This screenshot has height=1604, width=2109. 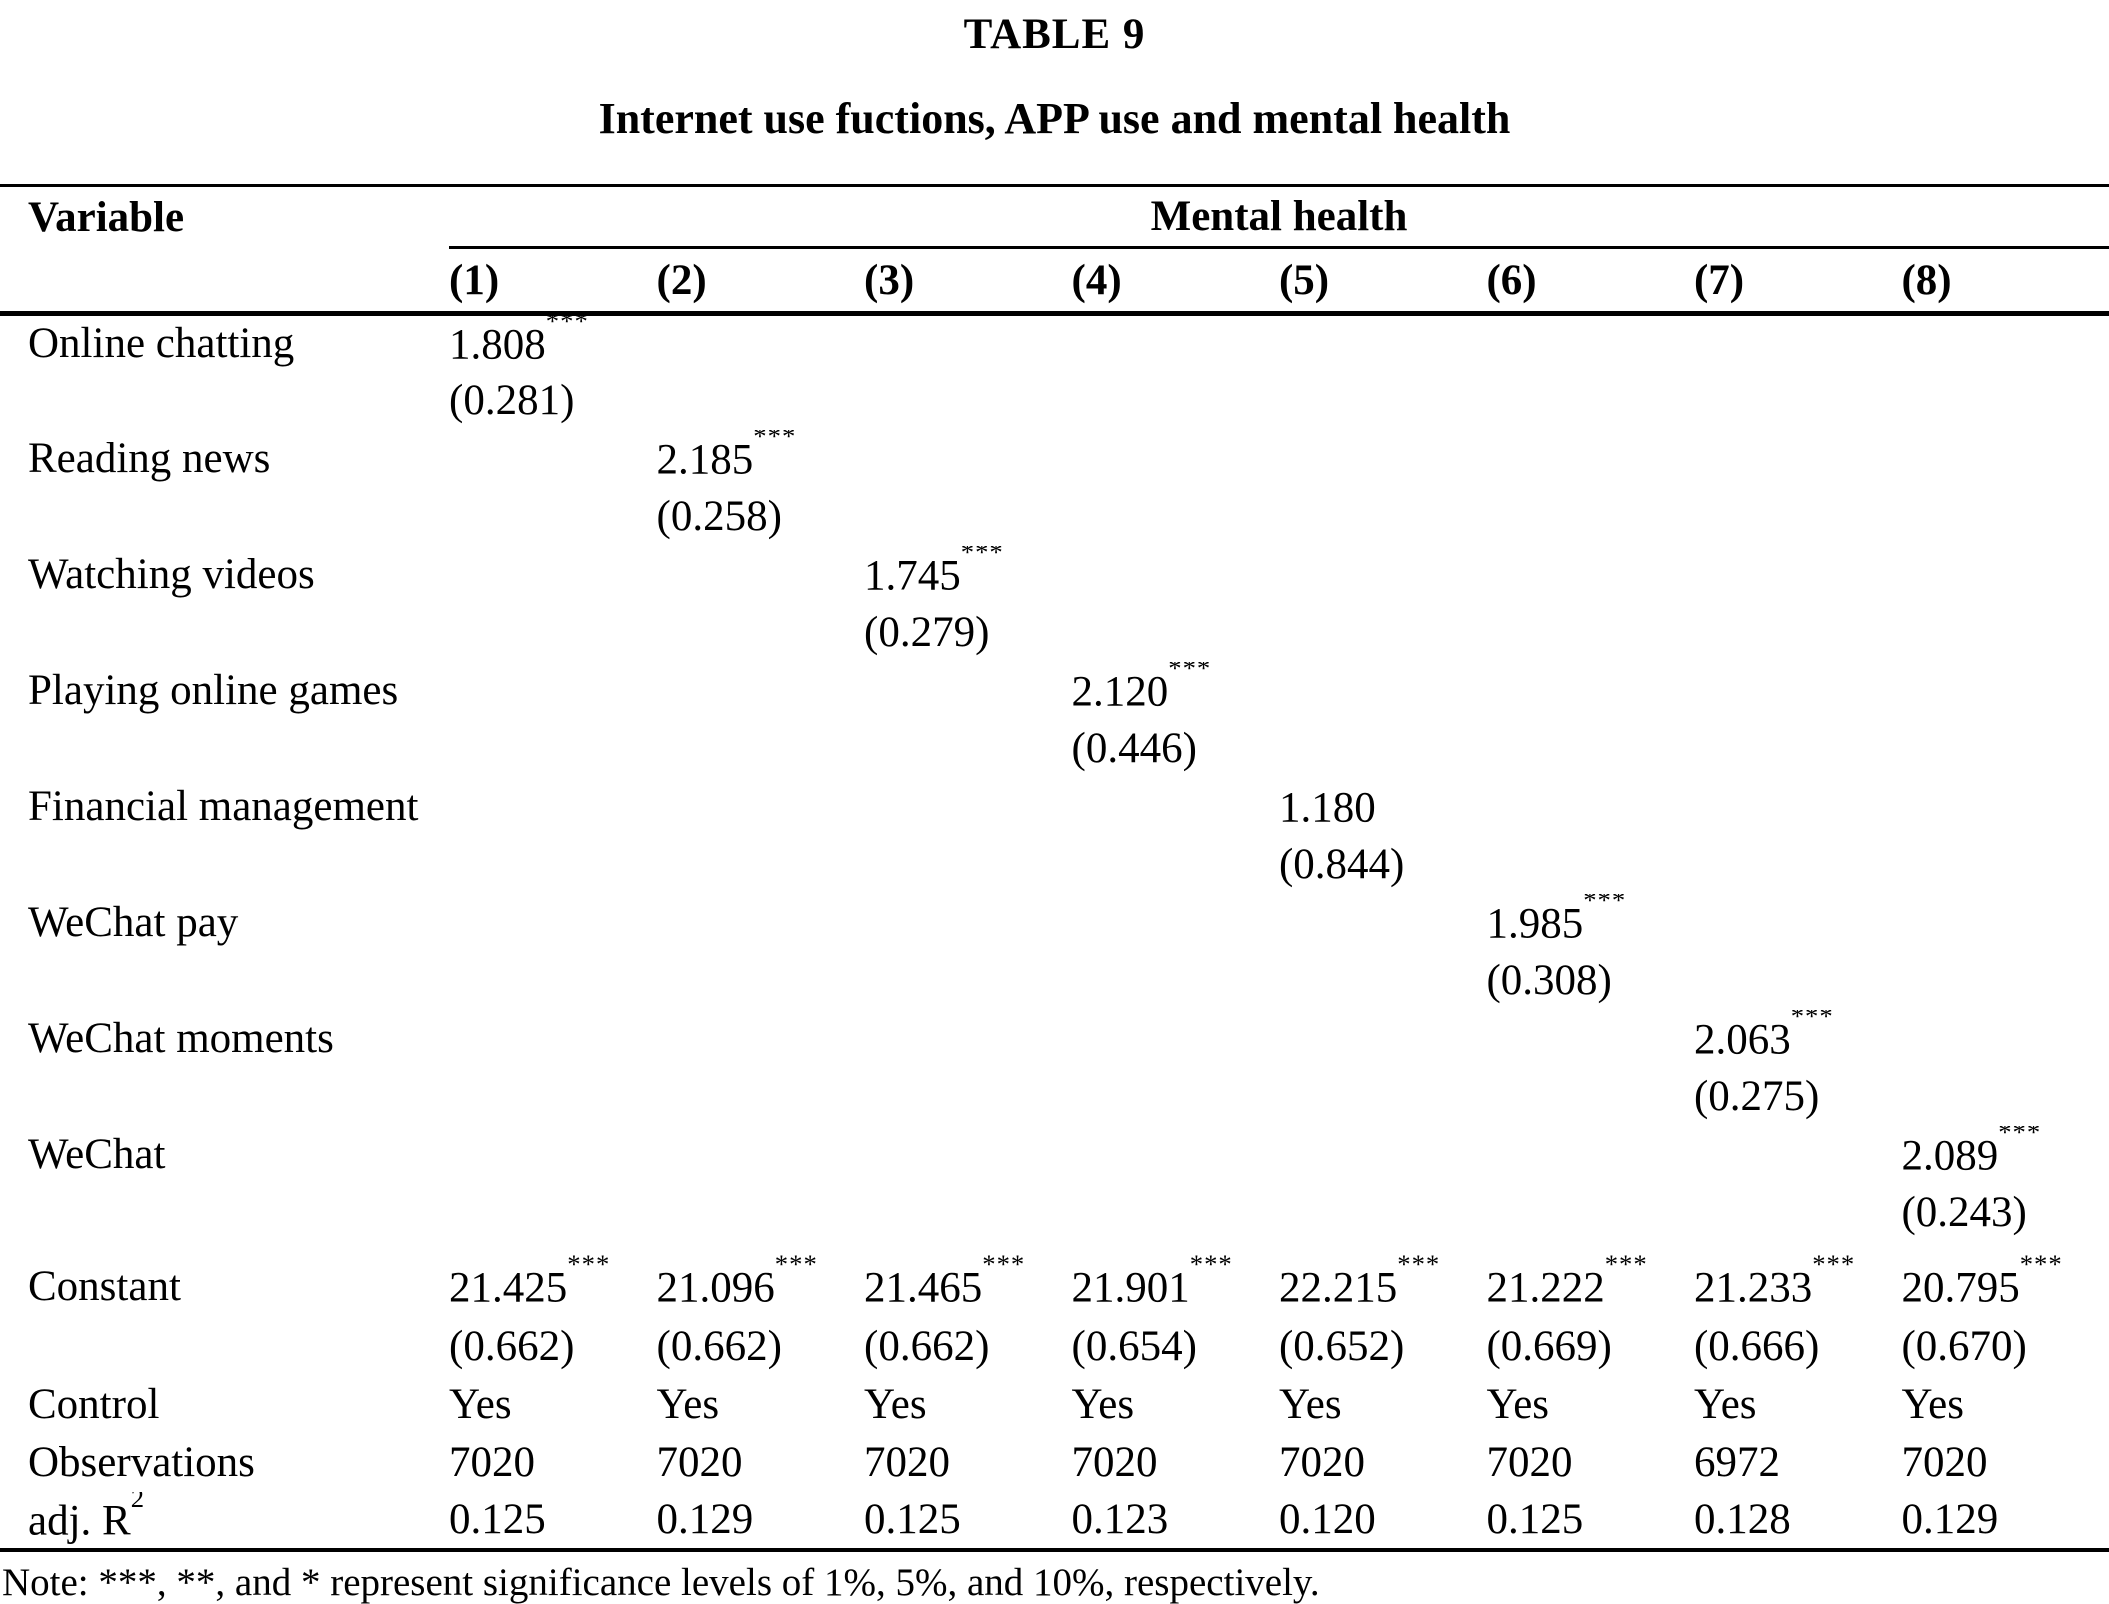 I want to click on row-label: Playing online games, so click(x=213, y=690).